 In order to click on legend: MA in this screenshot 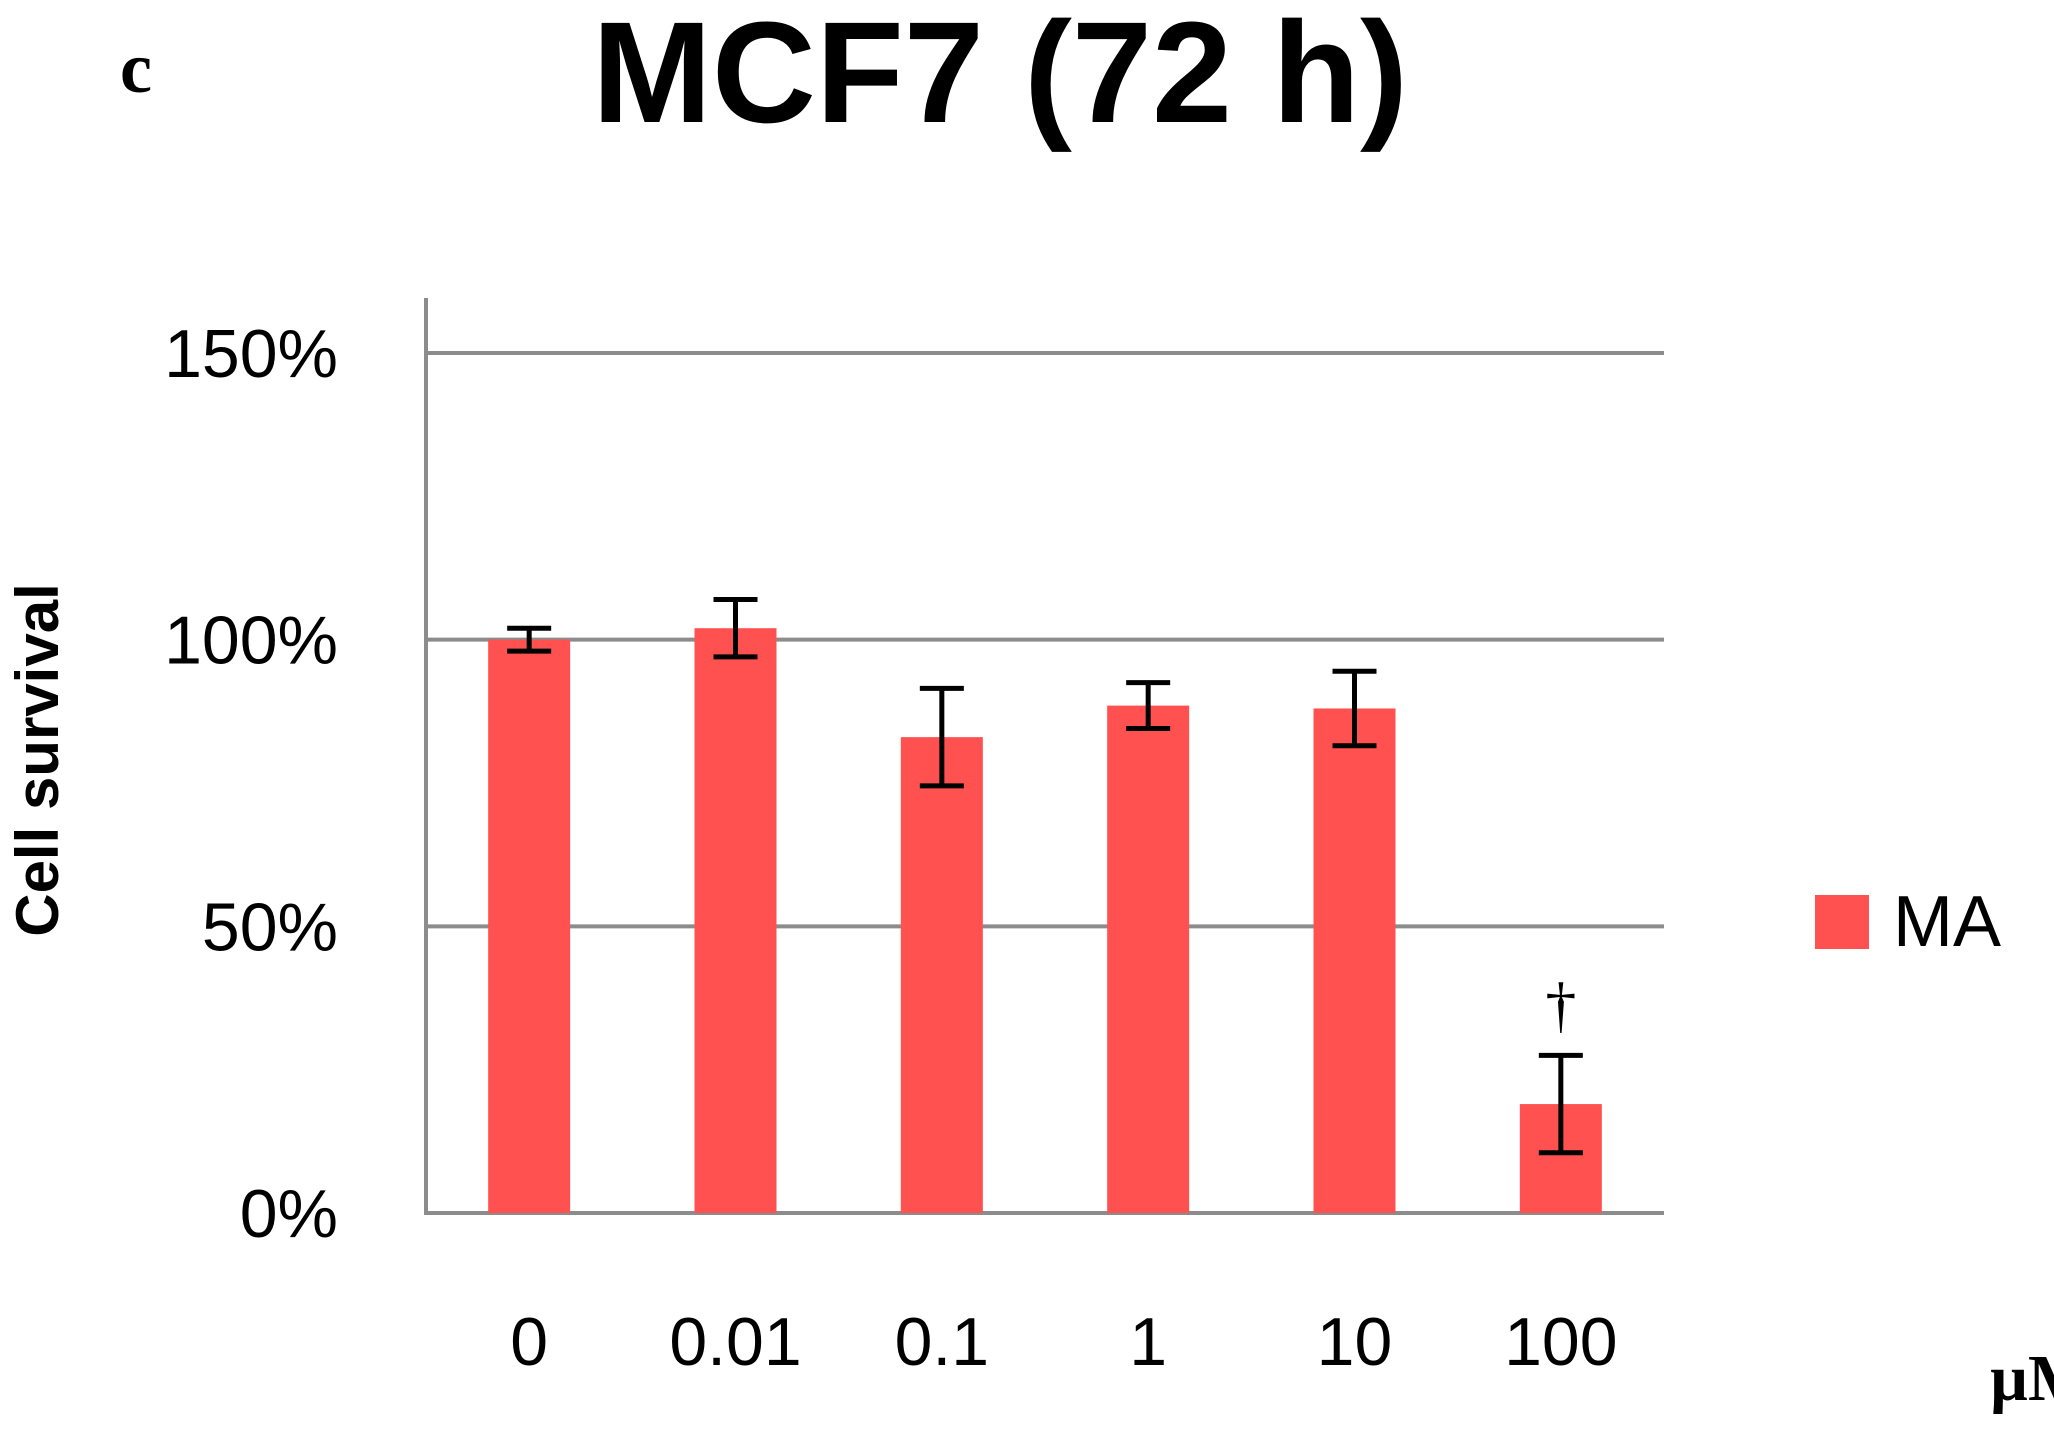, I will do `click(1908, 922)`.